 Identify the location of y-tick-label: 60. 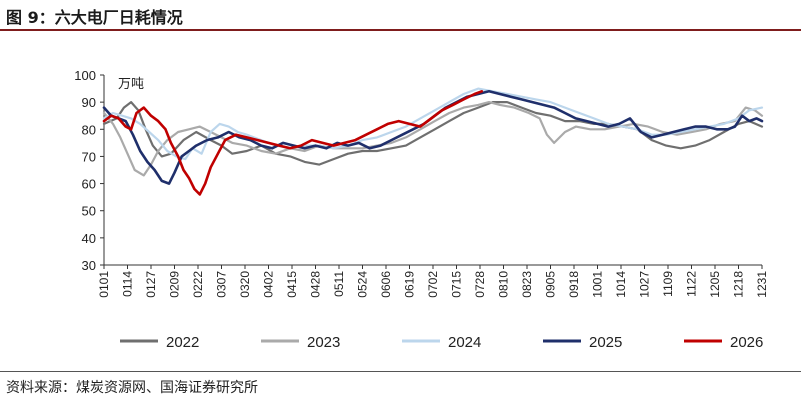
(89, 184).